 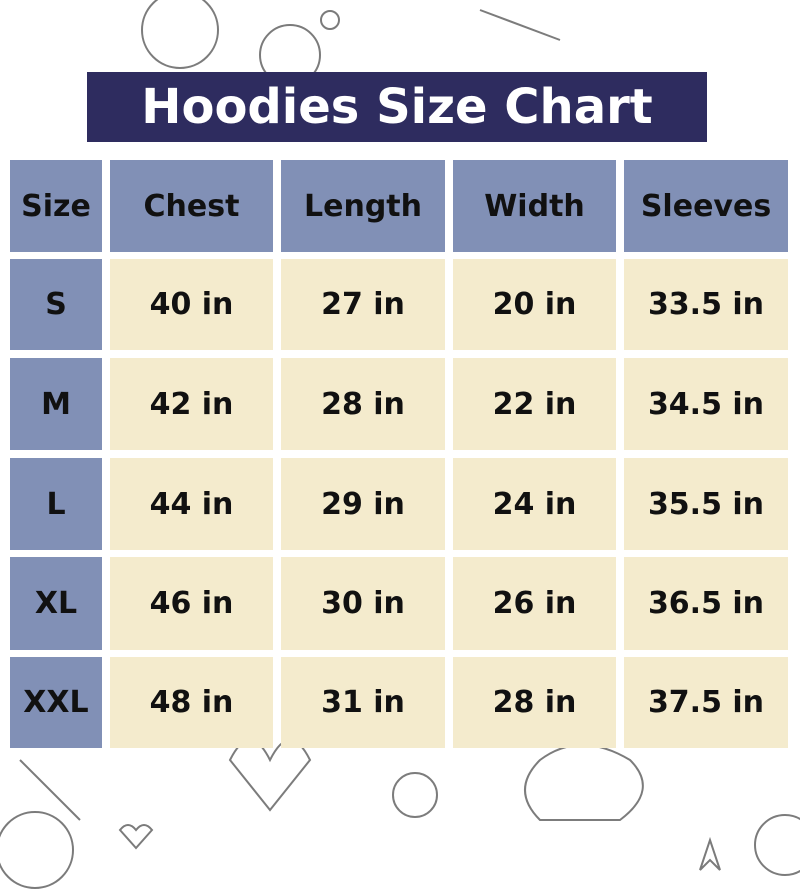 What do you see at coordinates (363, 504) in the screenshot?
I see `measurement-cell: 29 in` at bounding box center [363, 504].